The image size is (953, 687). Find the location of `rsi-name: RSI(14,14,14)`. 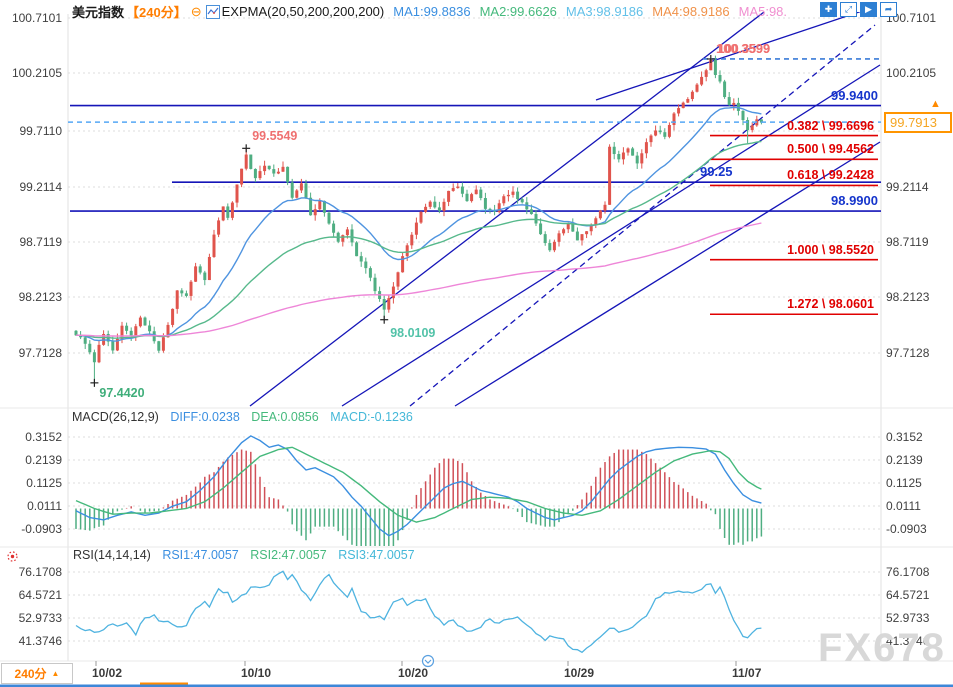

rsi-name: RSI(14,14,14) is located at coordinates (112, 555).